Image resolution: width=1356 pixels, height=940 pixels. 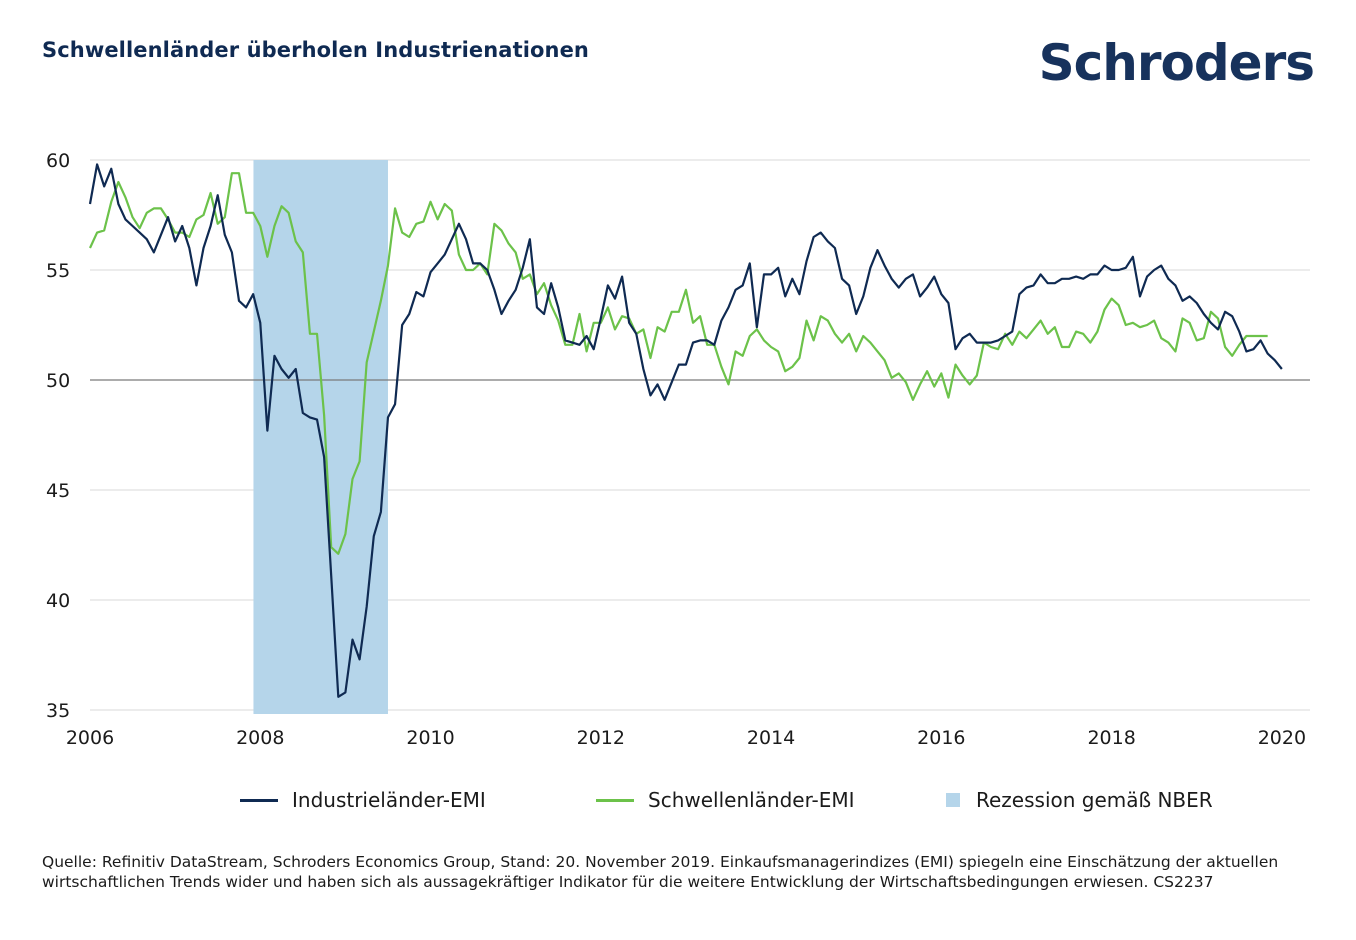 I want to click on x-tick-label-2016: 2016, so click(x=941, y=738).